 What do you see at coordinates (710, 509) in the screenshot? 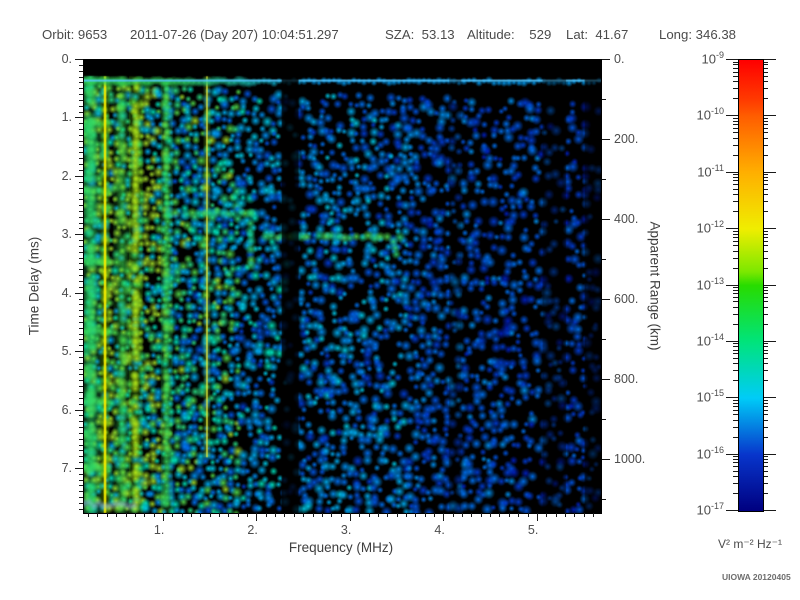
I see `colorbar-tick-label: 10-17` at bounding box center [710, 509].